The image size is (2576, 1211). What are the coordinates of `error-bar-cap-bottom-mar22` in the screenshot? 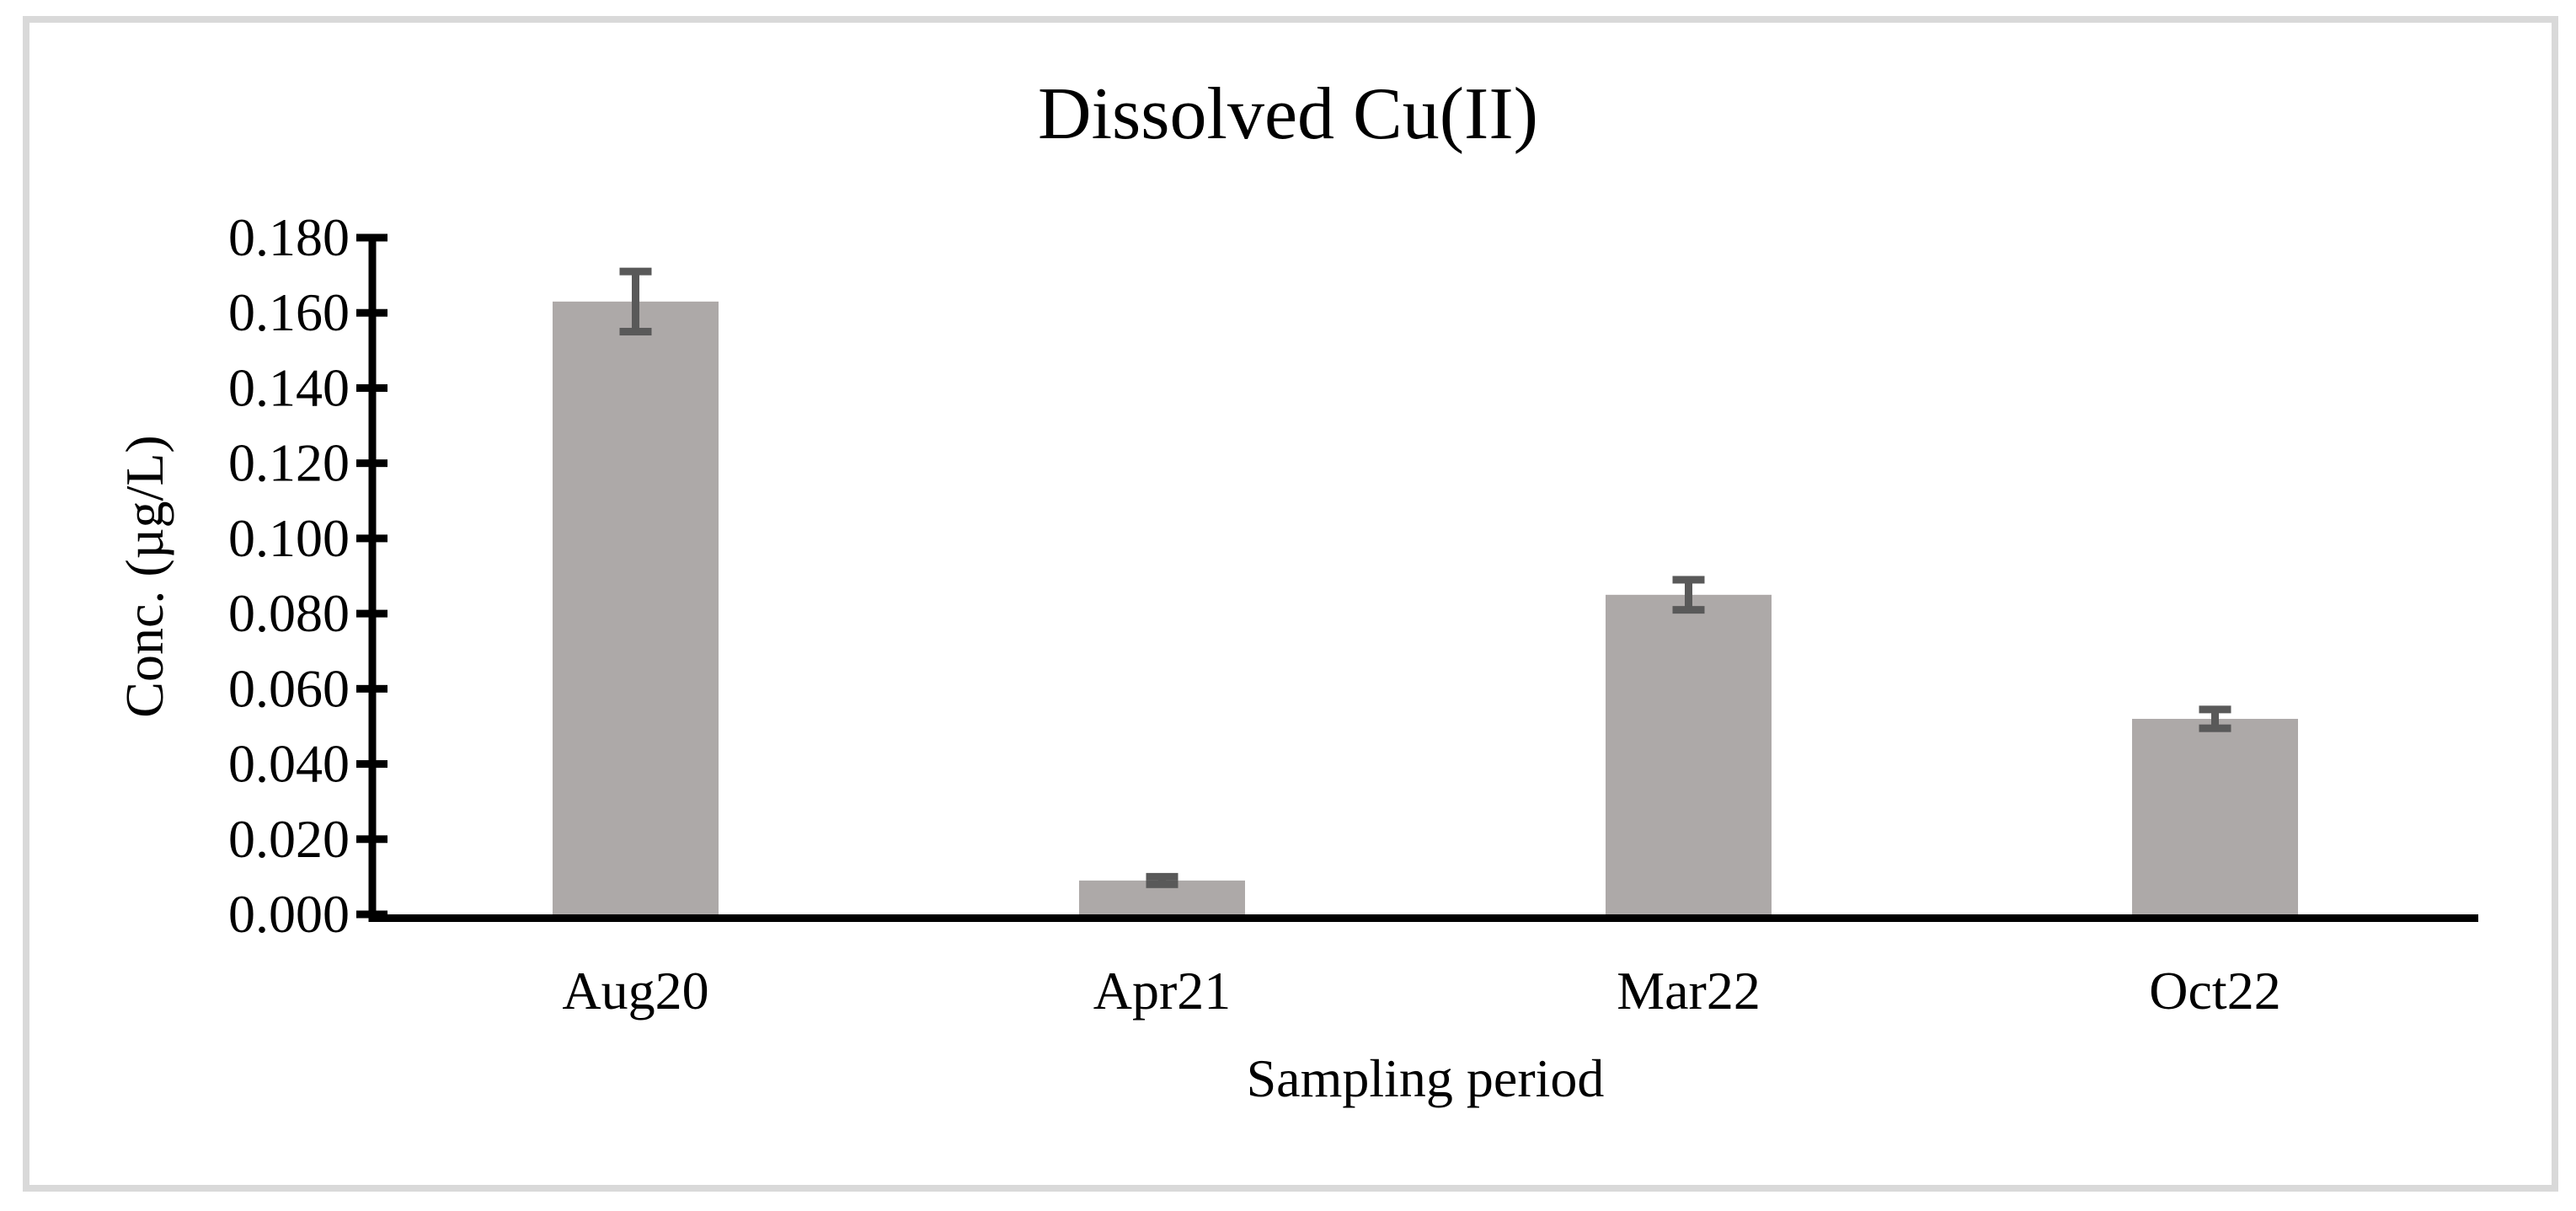 It's located at (1688, 610).